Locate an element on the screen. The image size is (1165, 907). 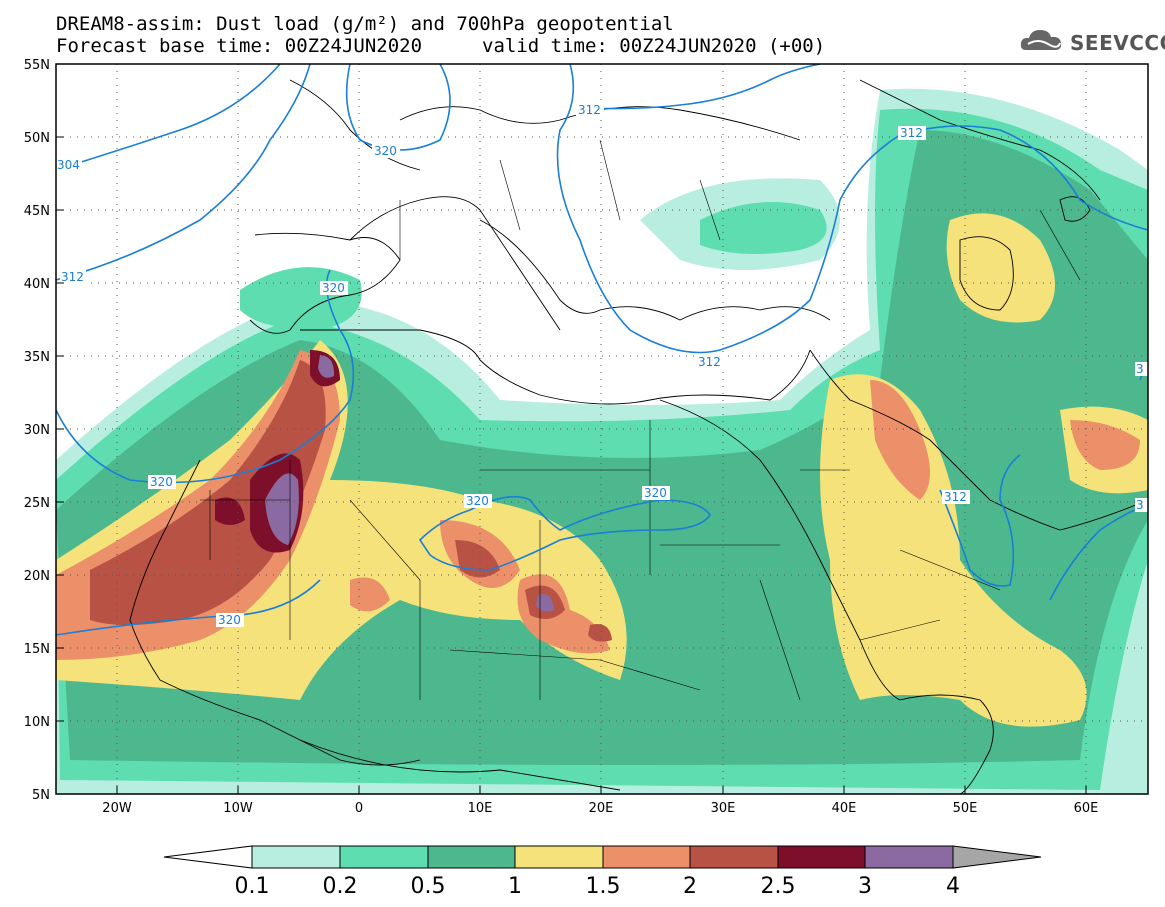
colorbar-arrow-low is located at coordinates (208, 857).